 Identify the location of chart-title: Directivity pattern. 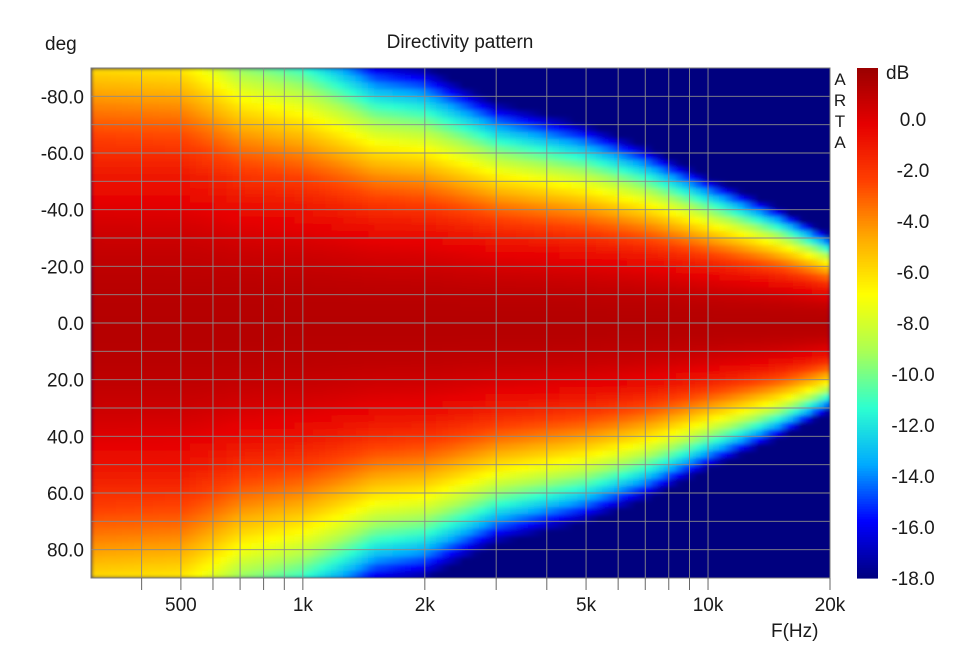
(460, 42).